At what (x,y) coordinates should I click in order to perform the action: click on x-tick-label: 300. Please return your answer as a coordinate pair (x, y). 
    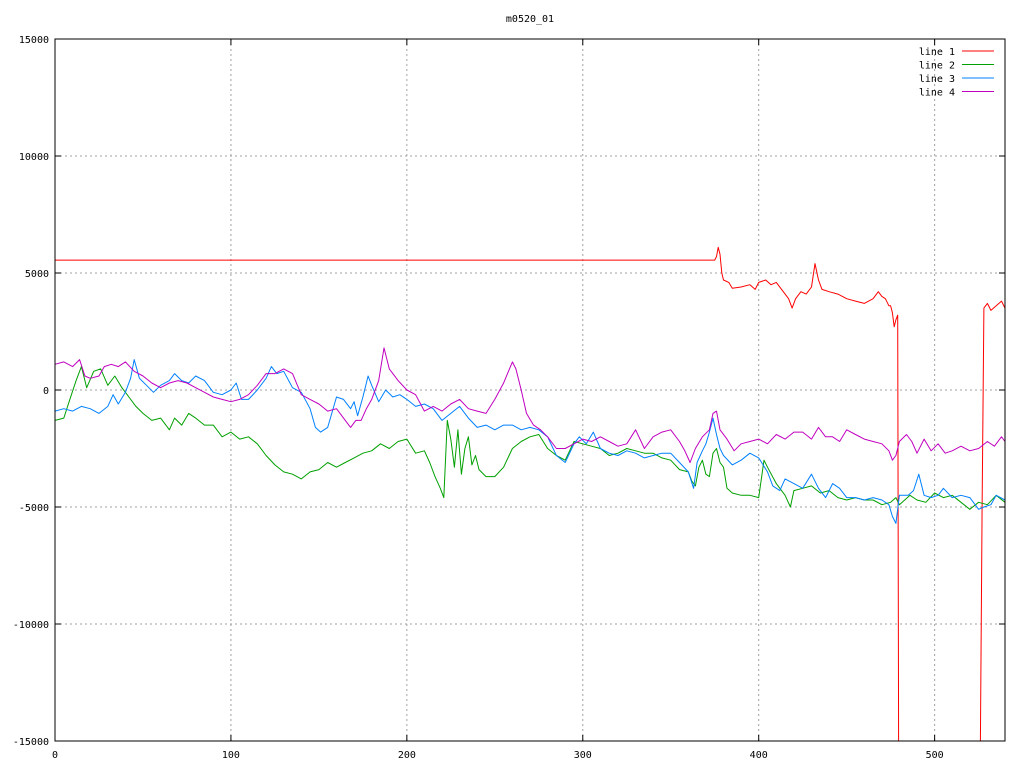
    Looking at the image, I should click on (583, 755).